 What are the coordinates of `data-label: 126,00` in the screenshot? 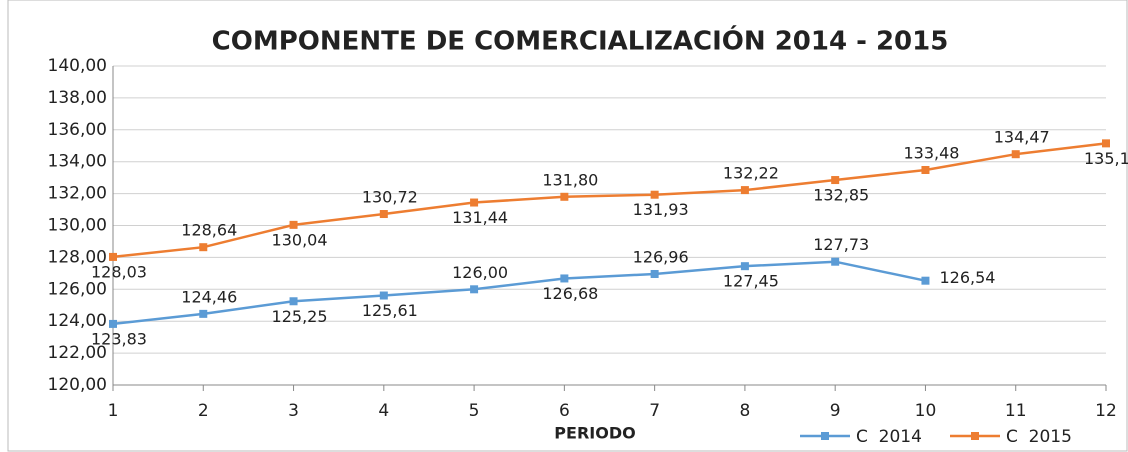 It's located at (480, 272).